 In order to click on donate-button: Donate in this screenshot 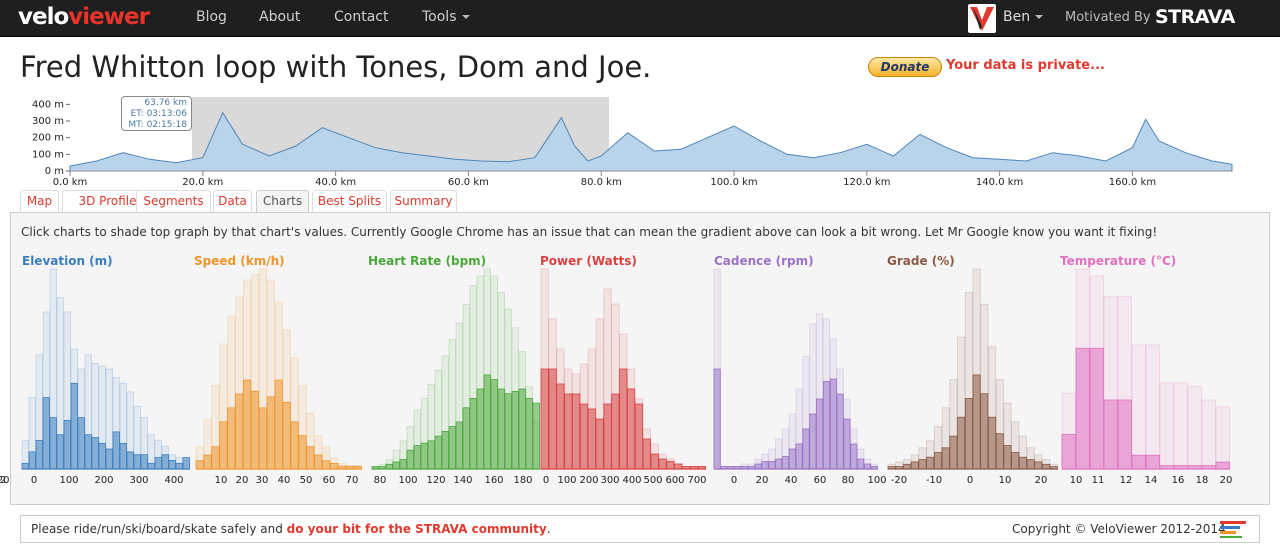, I will do `click(905, 67)`.